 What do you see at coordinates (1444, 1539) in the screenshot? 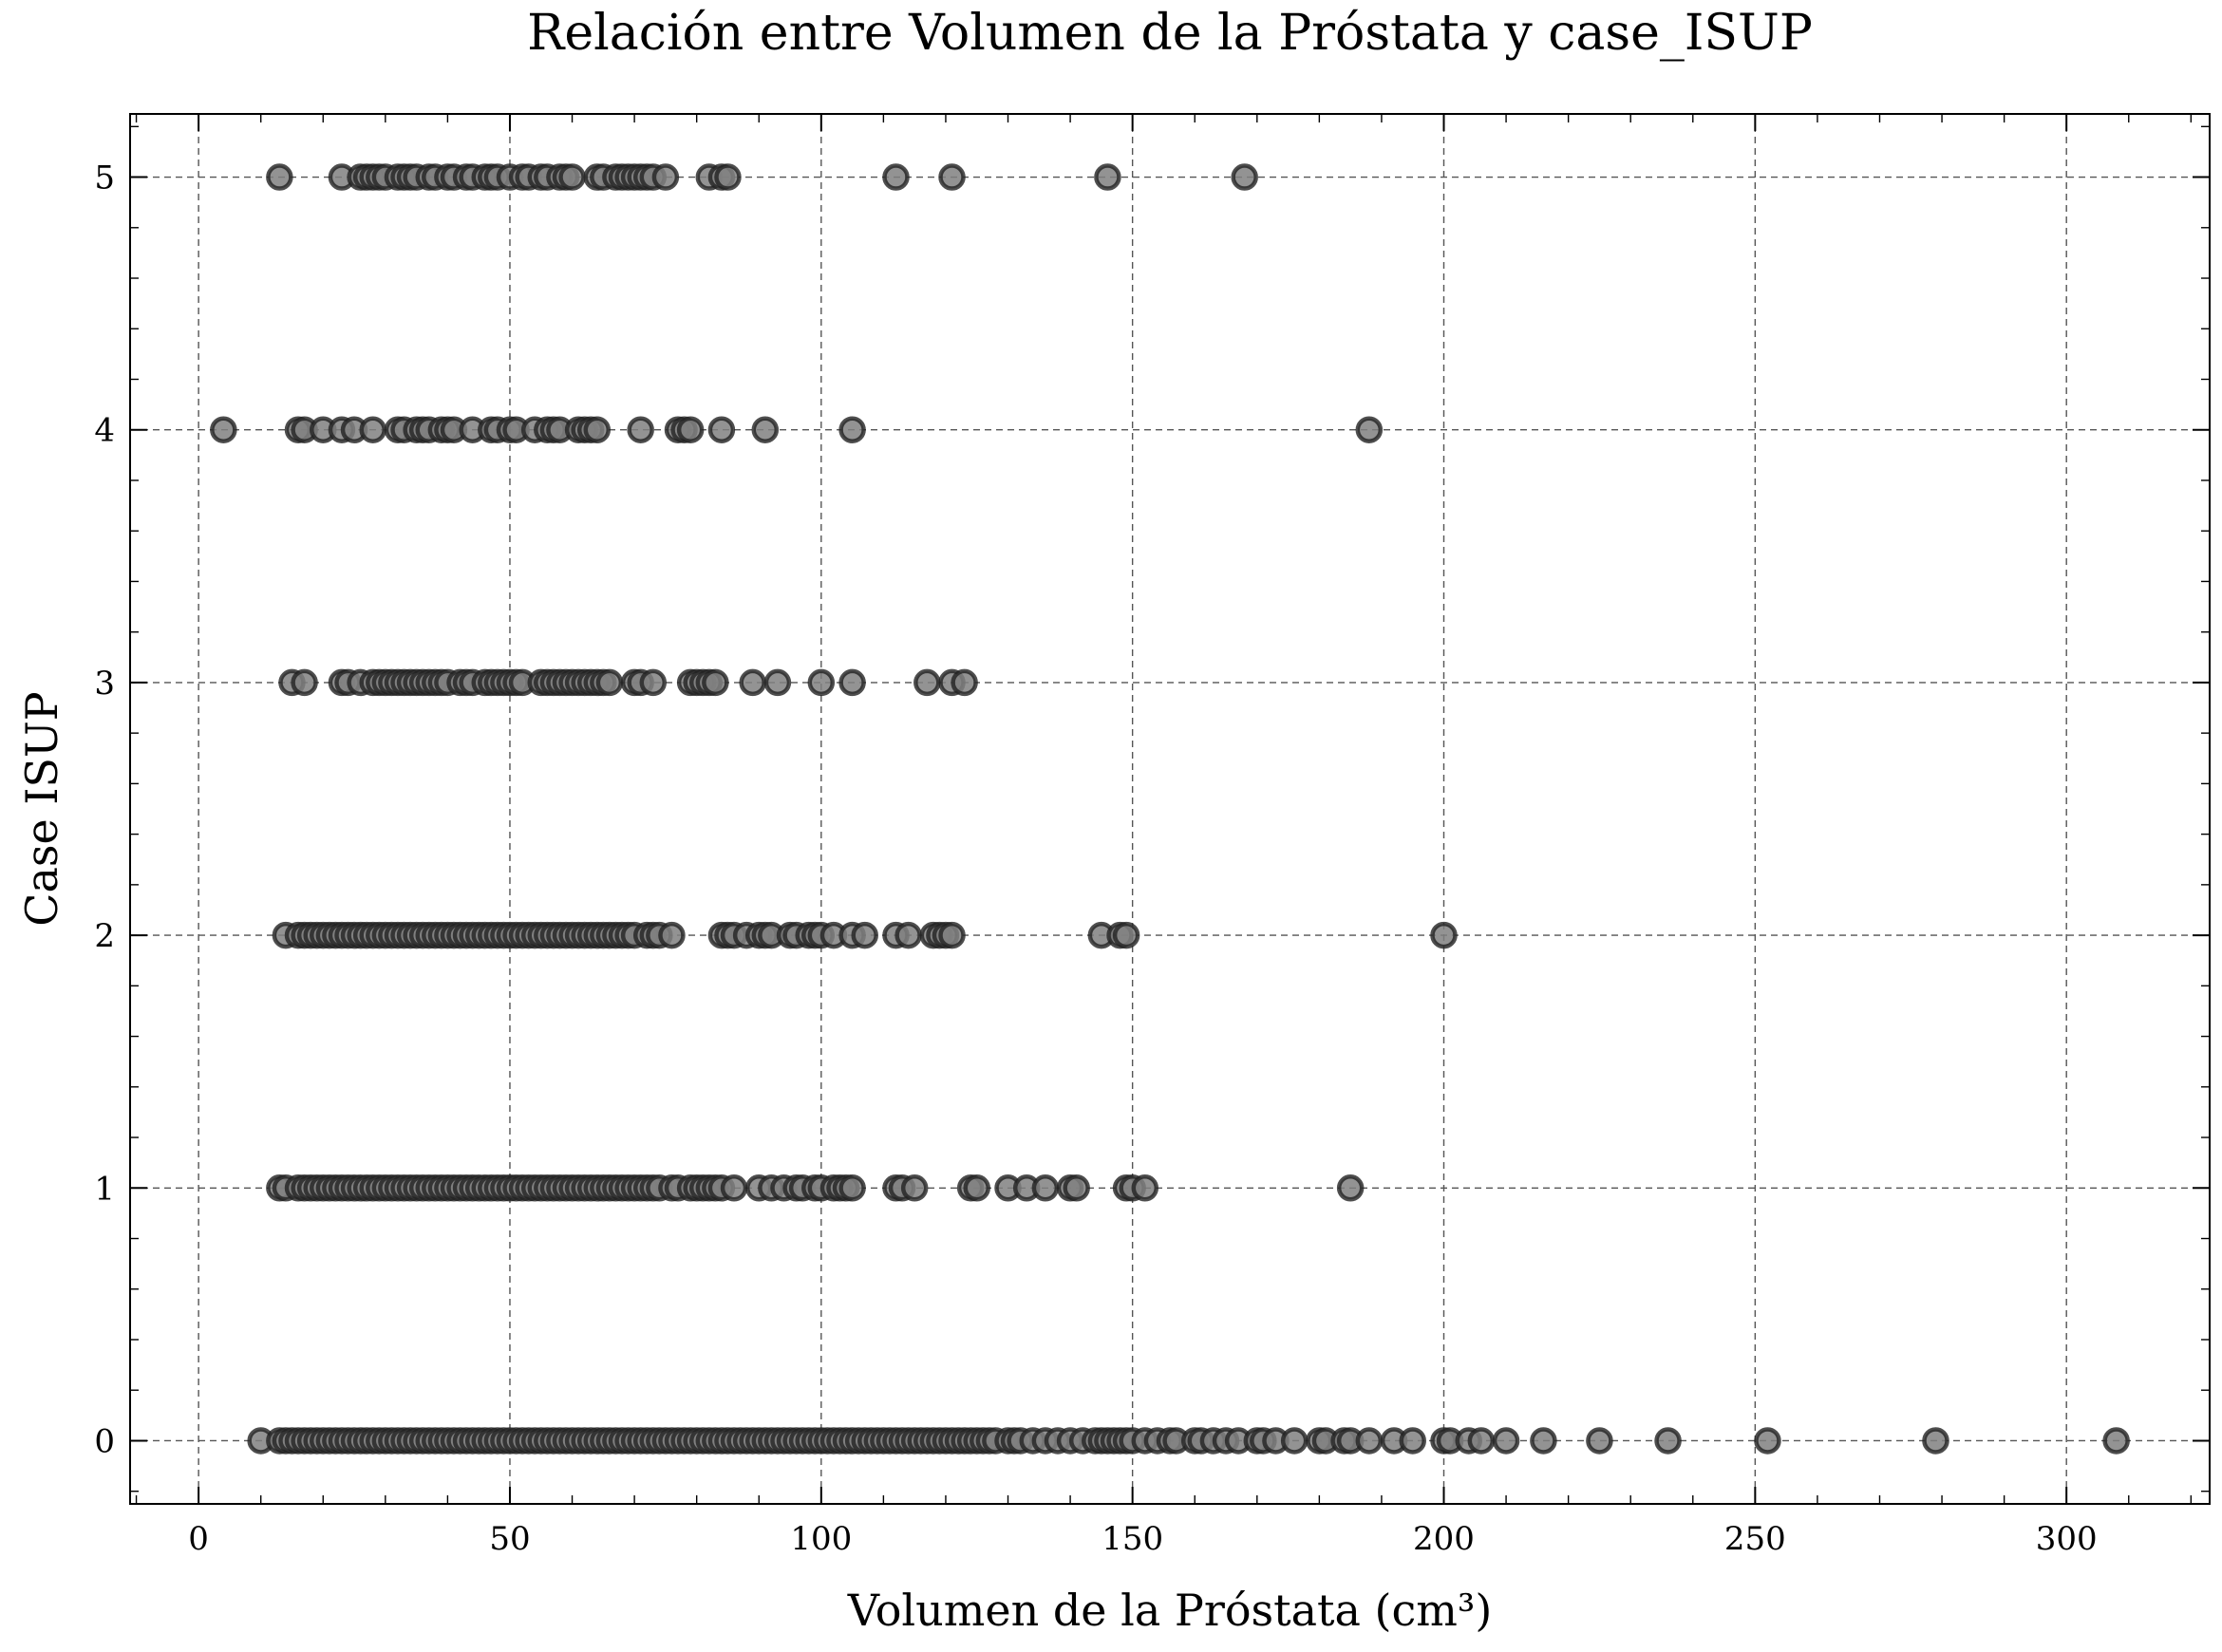
I see `x-tick-label: 200` at bounding box center [1444, 1539].